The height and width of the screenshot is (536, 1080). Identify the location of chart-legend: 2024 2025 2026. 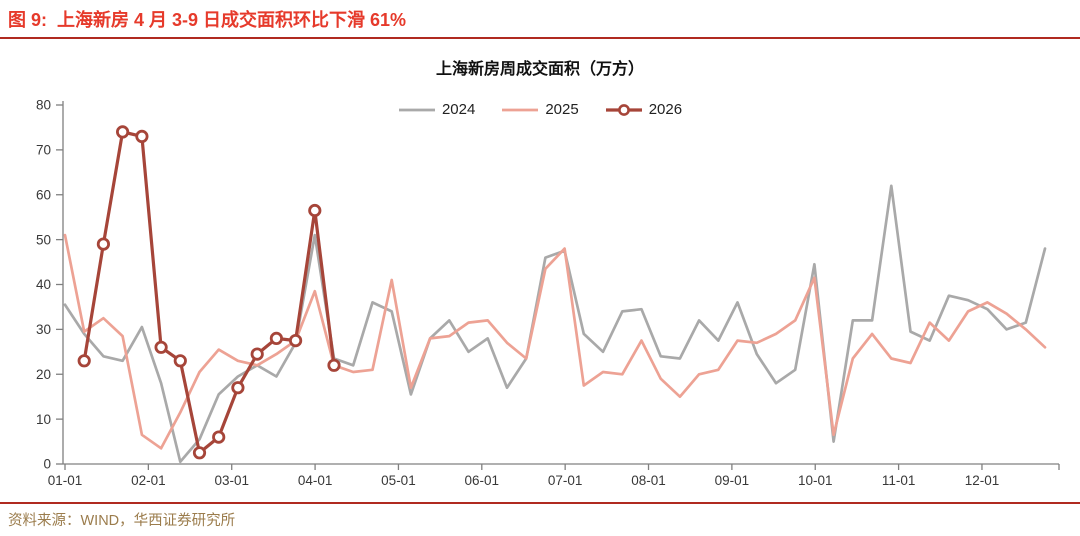
(540, 109).